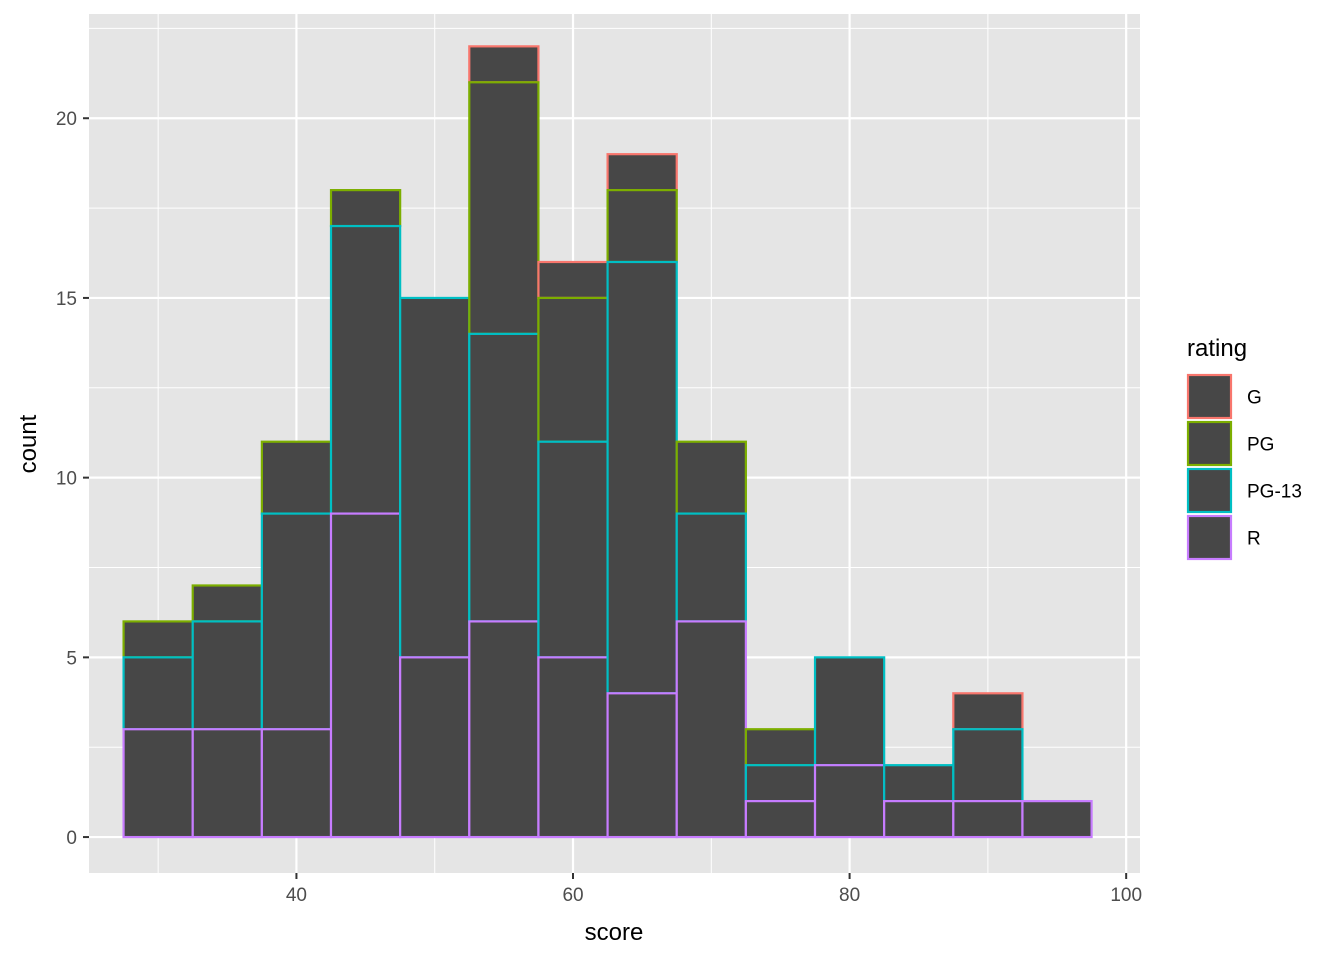 The height and width of the screenshot is (960, 1344). What do you see at coordinates (66, 479) in the screenshot?
I see `y-tick-label: 10` at bounding box center [66, 479].